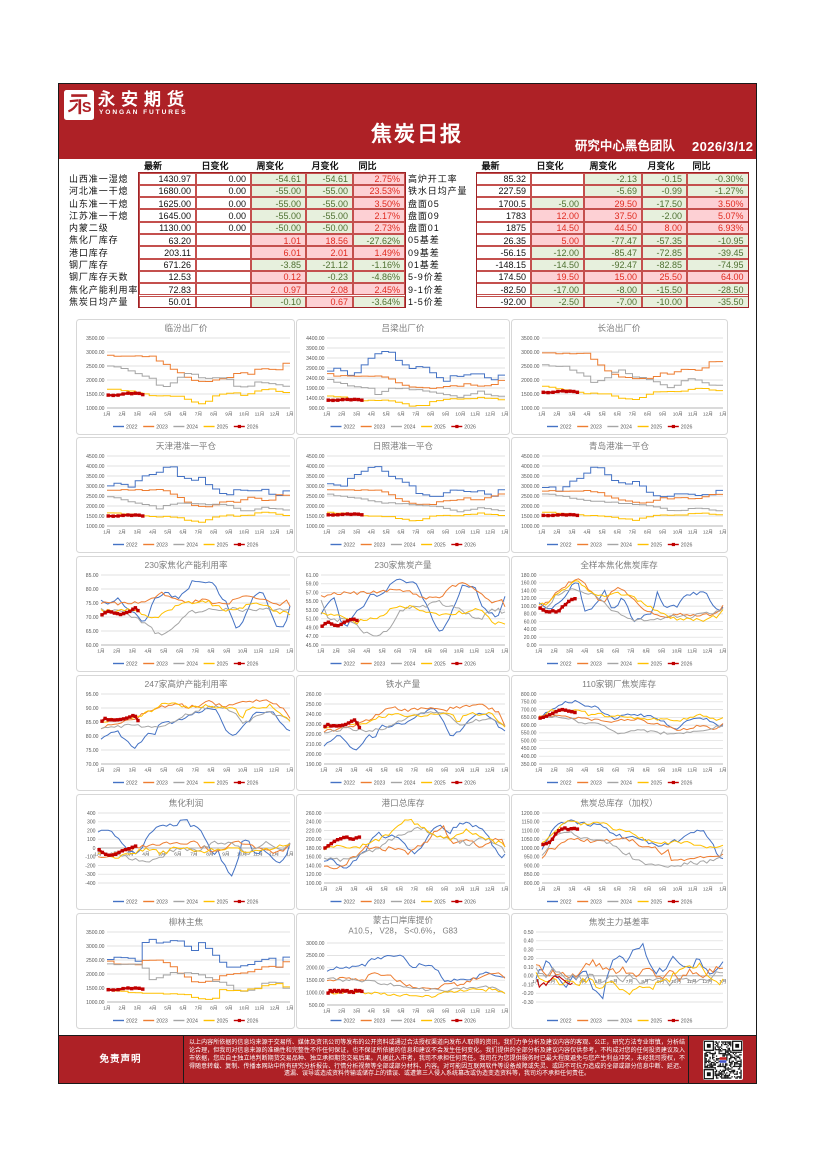  What do you see at coordinates (92, 618) in the screenshot?
I see `svg-text: 70.00` at bounding box center [92, 618].